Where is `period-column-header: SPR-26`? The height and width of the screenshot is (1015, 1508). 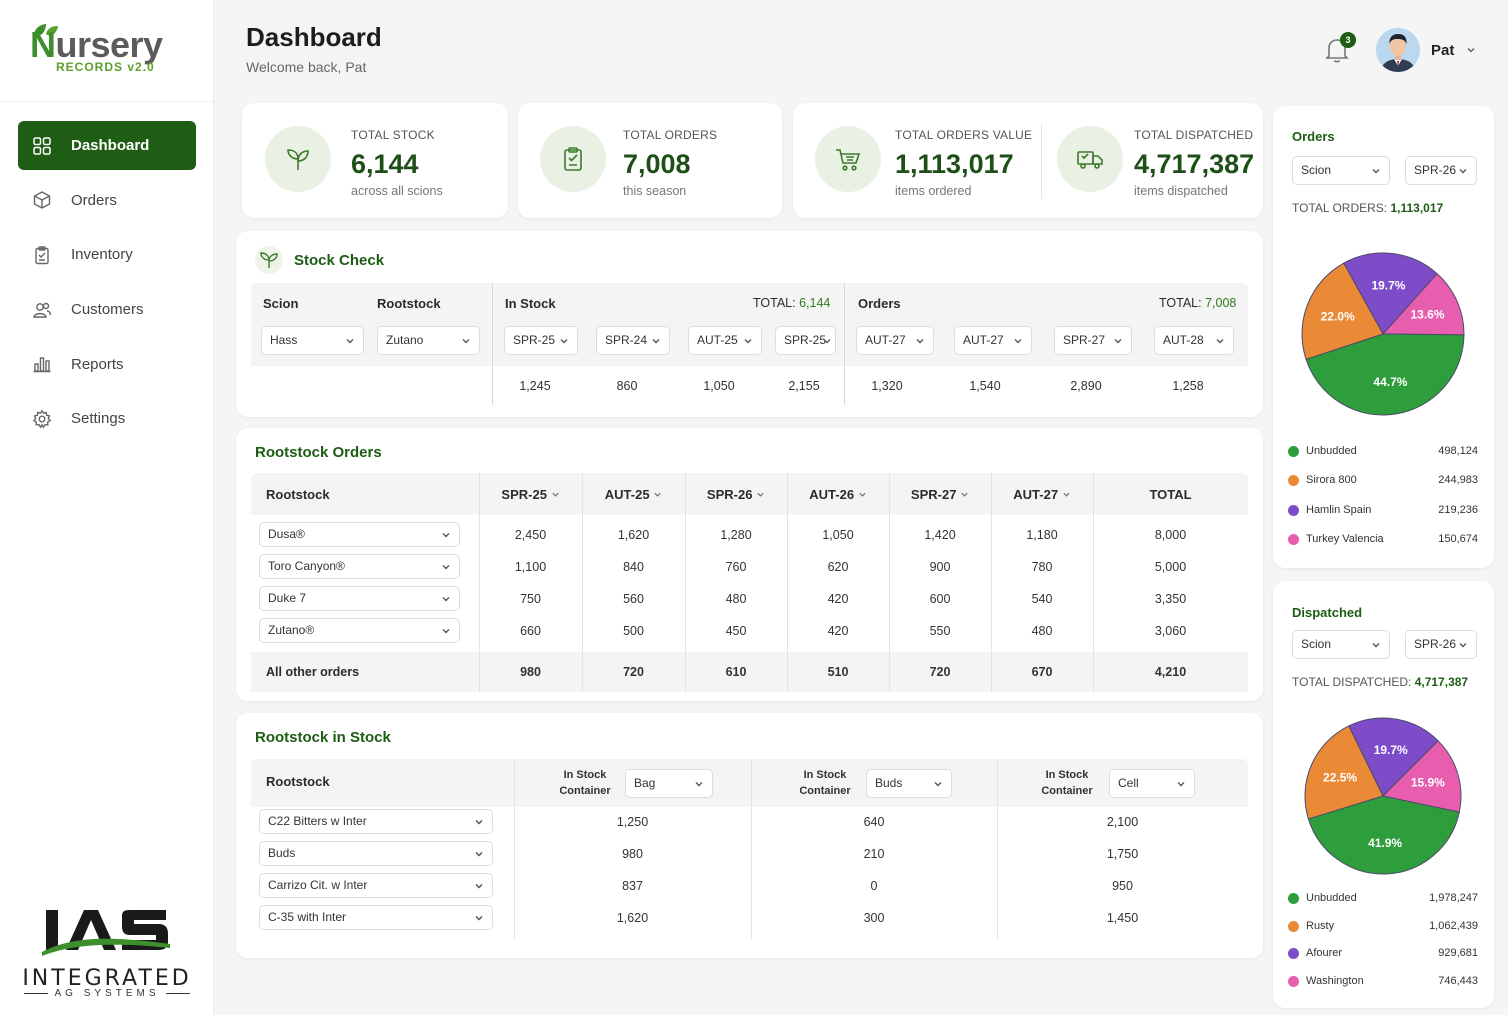 period-column-header: SPR-26 is located at coordinates (736, 494).